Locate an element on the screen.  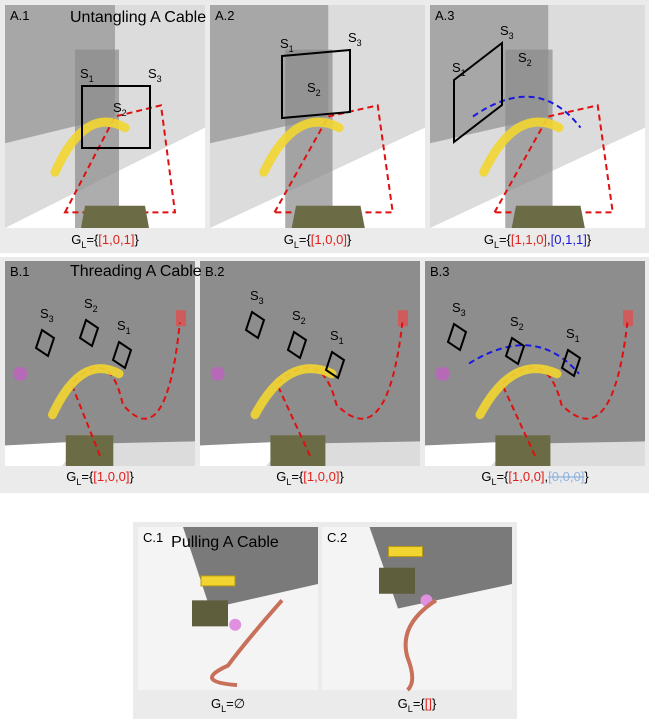
caption: GL={[1,0,0],[0,0,0]} is located at coordinates (535, 478).